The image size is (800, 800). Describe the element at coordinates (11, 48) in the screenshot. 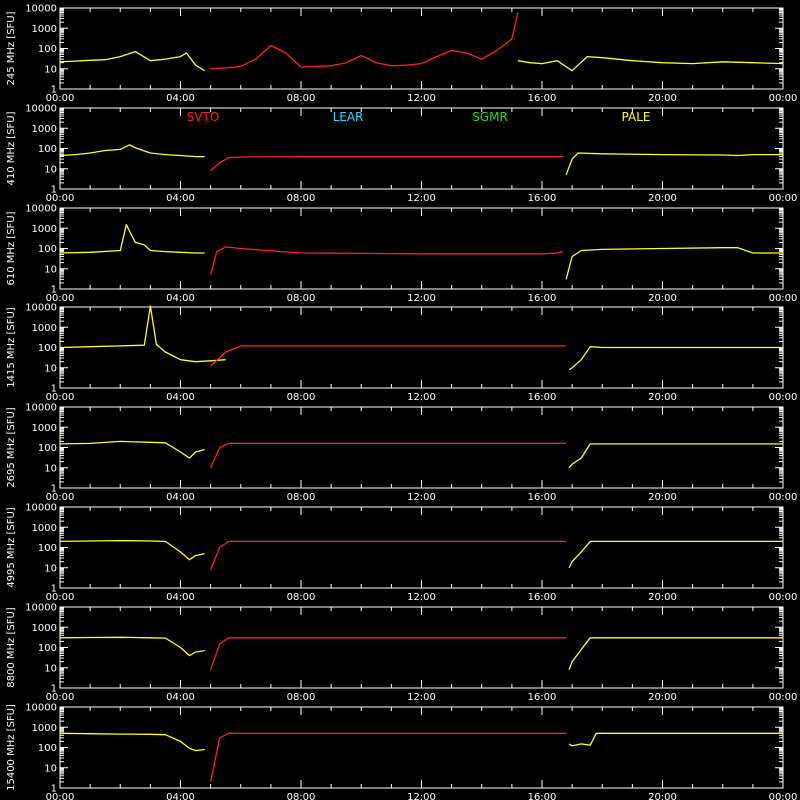

I see `y-axis-label: 245 MHz [SFU]` at that location.